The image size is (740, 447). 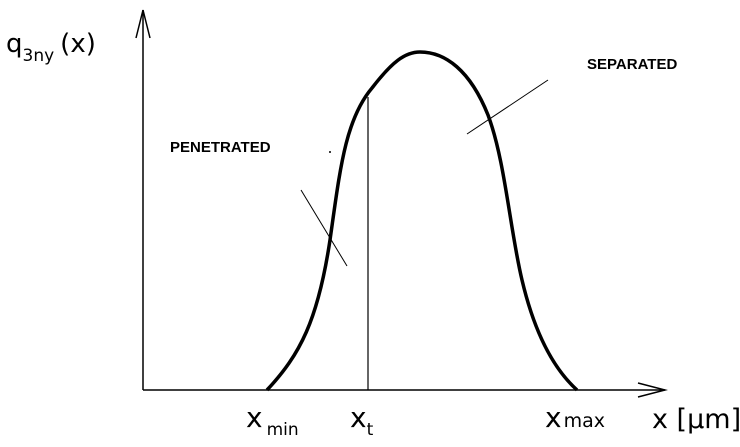 What do you see at coordinates (370, 430) in the screenshot?
I see `x-t-subscript: t` at bounding box center [370, 430].